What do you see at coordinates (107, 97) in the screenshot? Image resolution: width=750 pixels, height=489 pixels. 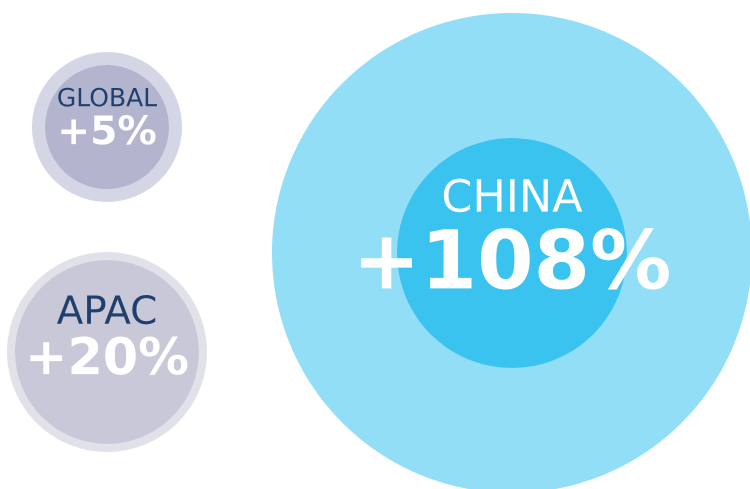 I see `category-label: GLOBAL` at bounding box center [107, 97].